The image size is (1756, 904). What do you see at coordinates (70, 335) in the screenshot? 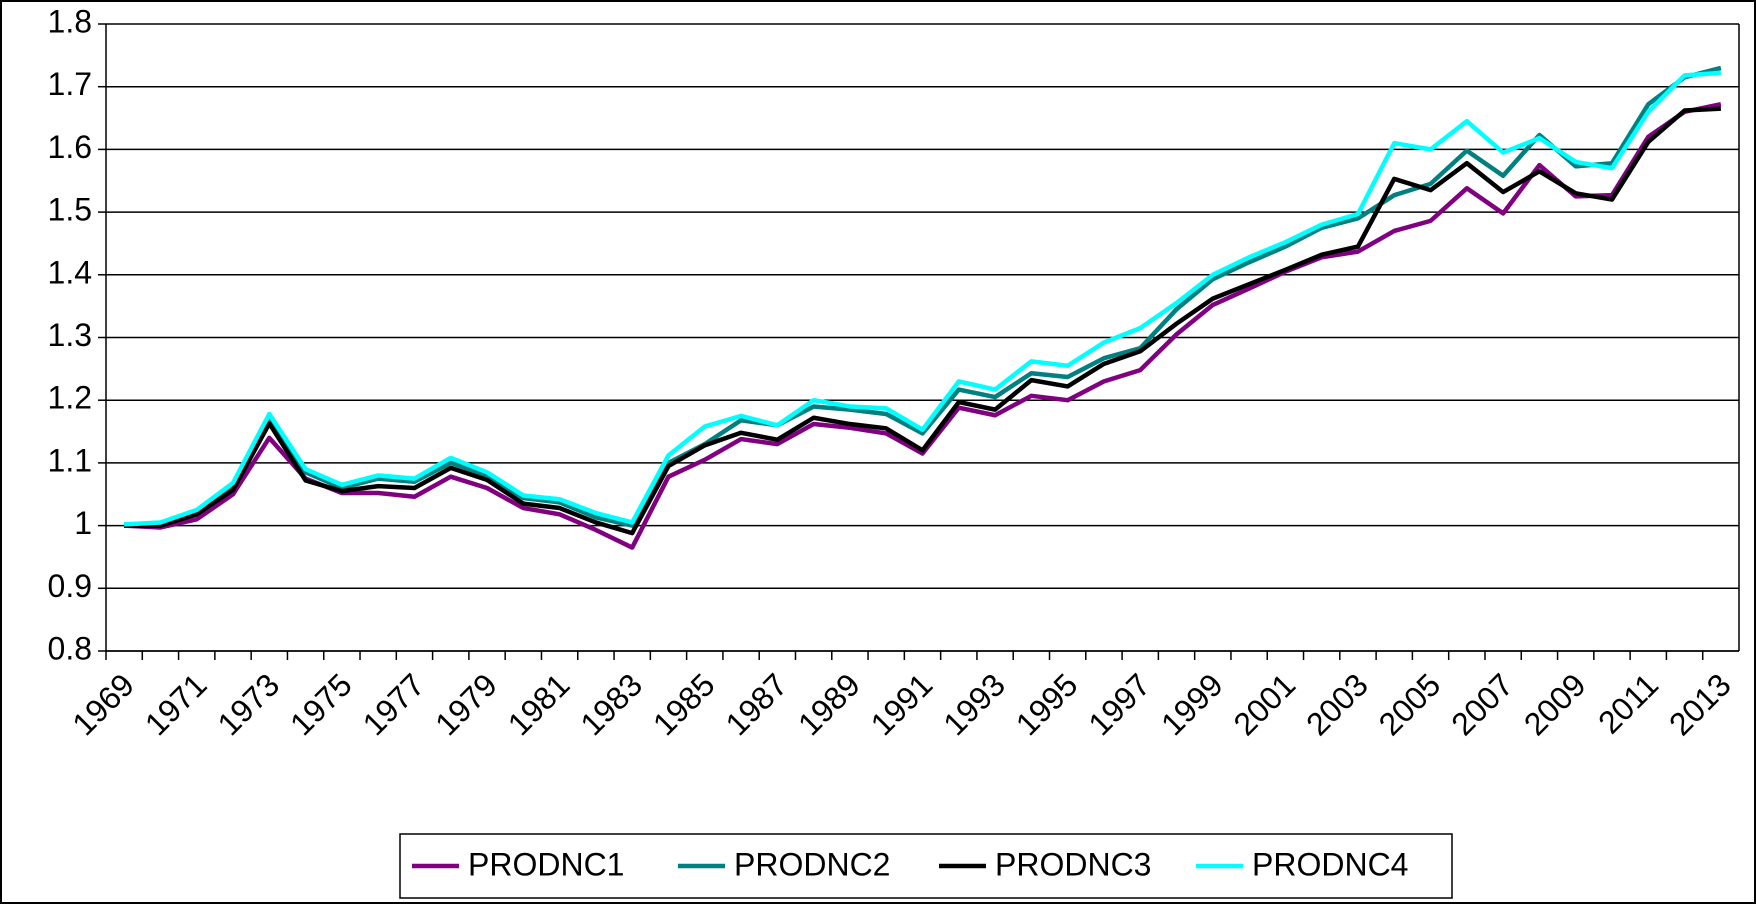
I see `y-tick-label: 1.3` at bounding box center [70, 335].